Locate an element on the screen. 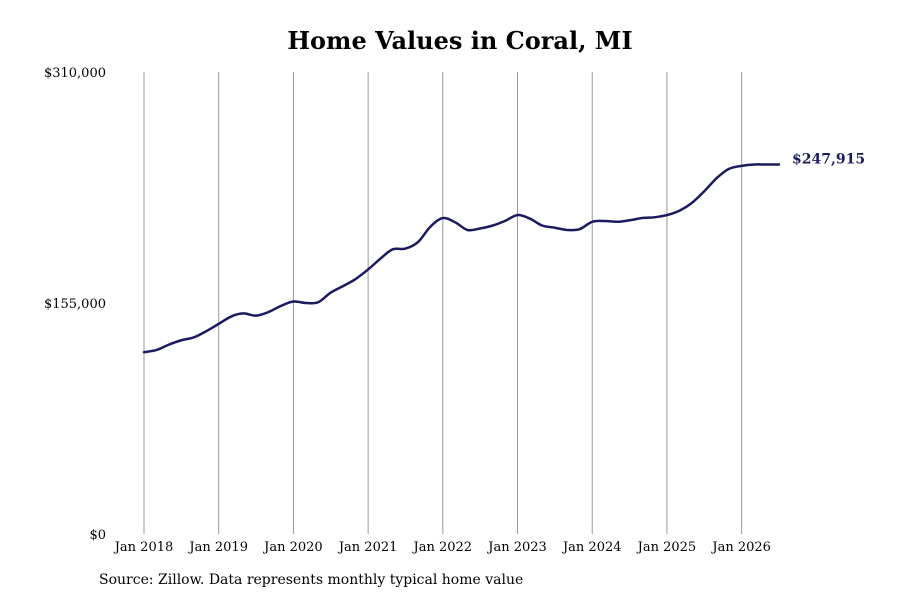 The height and width of the screenshot is (600, 900). x-tick-label: Jan 2025 is located at coordinates (666, 547).